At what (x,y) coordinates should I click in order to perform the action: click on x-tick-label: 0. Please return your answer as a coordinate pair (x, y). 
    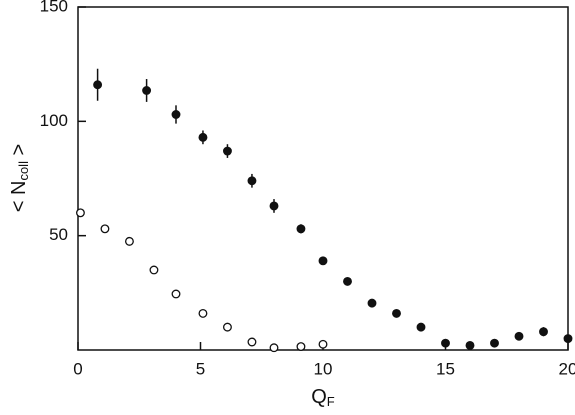
    Looking at the image, I should click on (77, 368).